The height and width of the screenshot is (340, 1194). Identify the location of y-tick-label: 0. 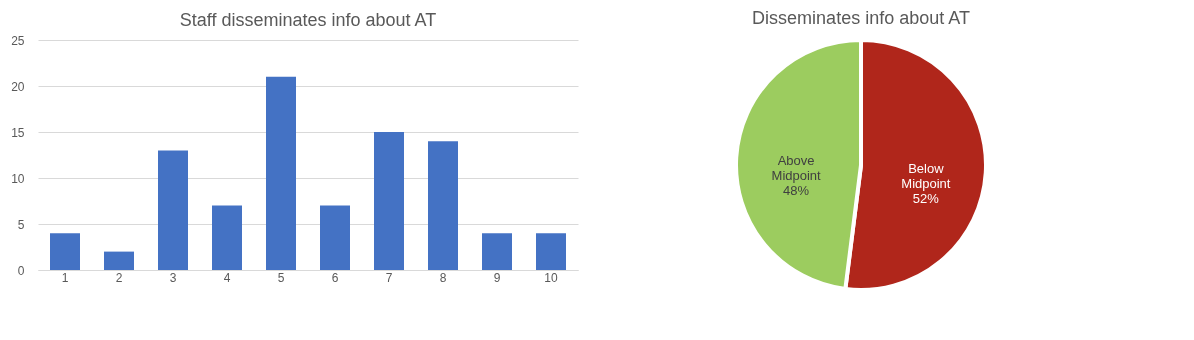
(21, 270).